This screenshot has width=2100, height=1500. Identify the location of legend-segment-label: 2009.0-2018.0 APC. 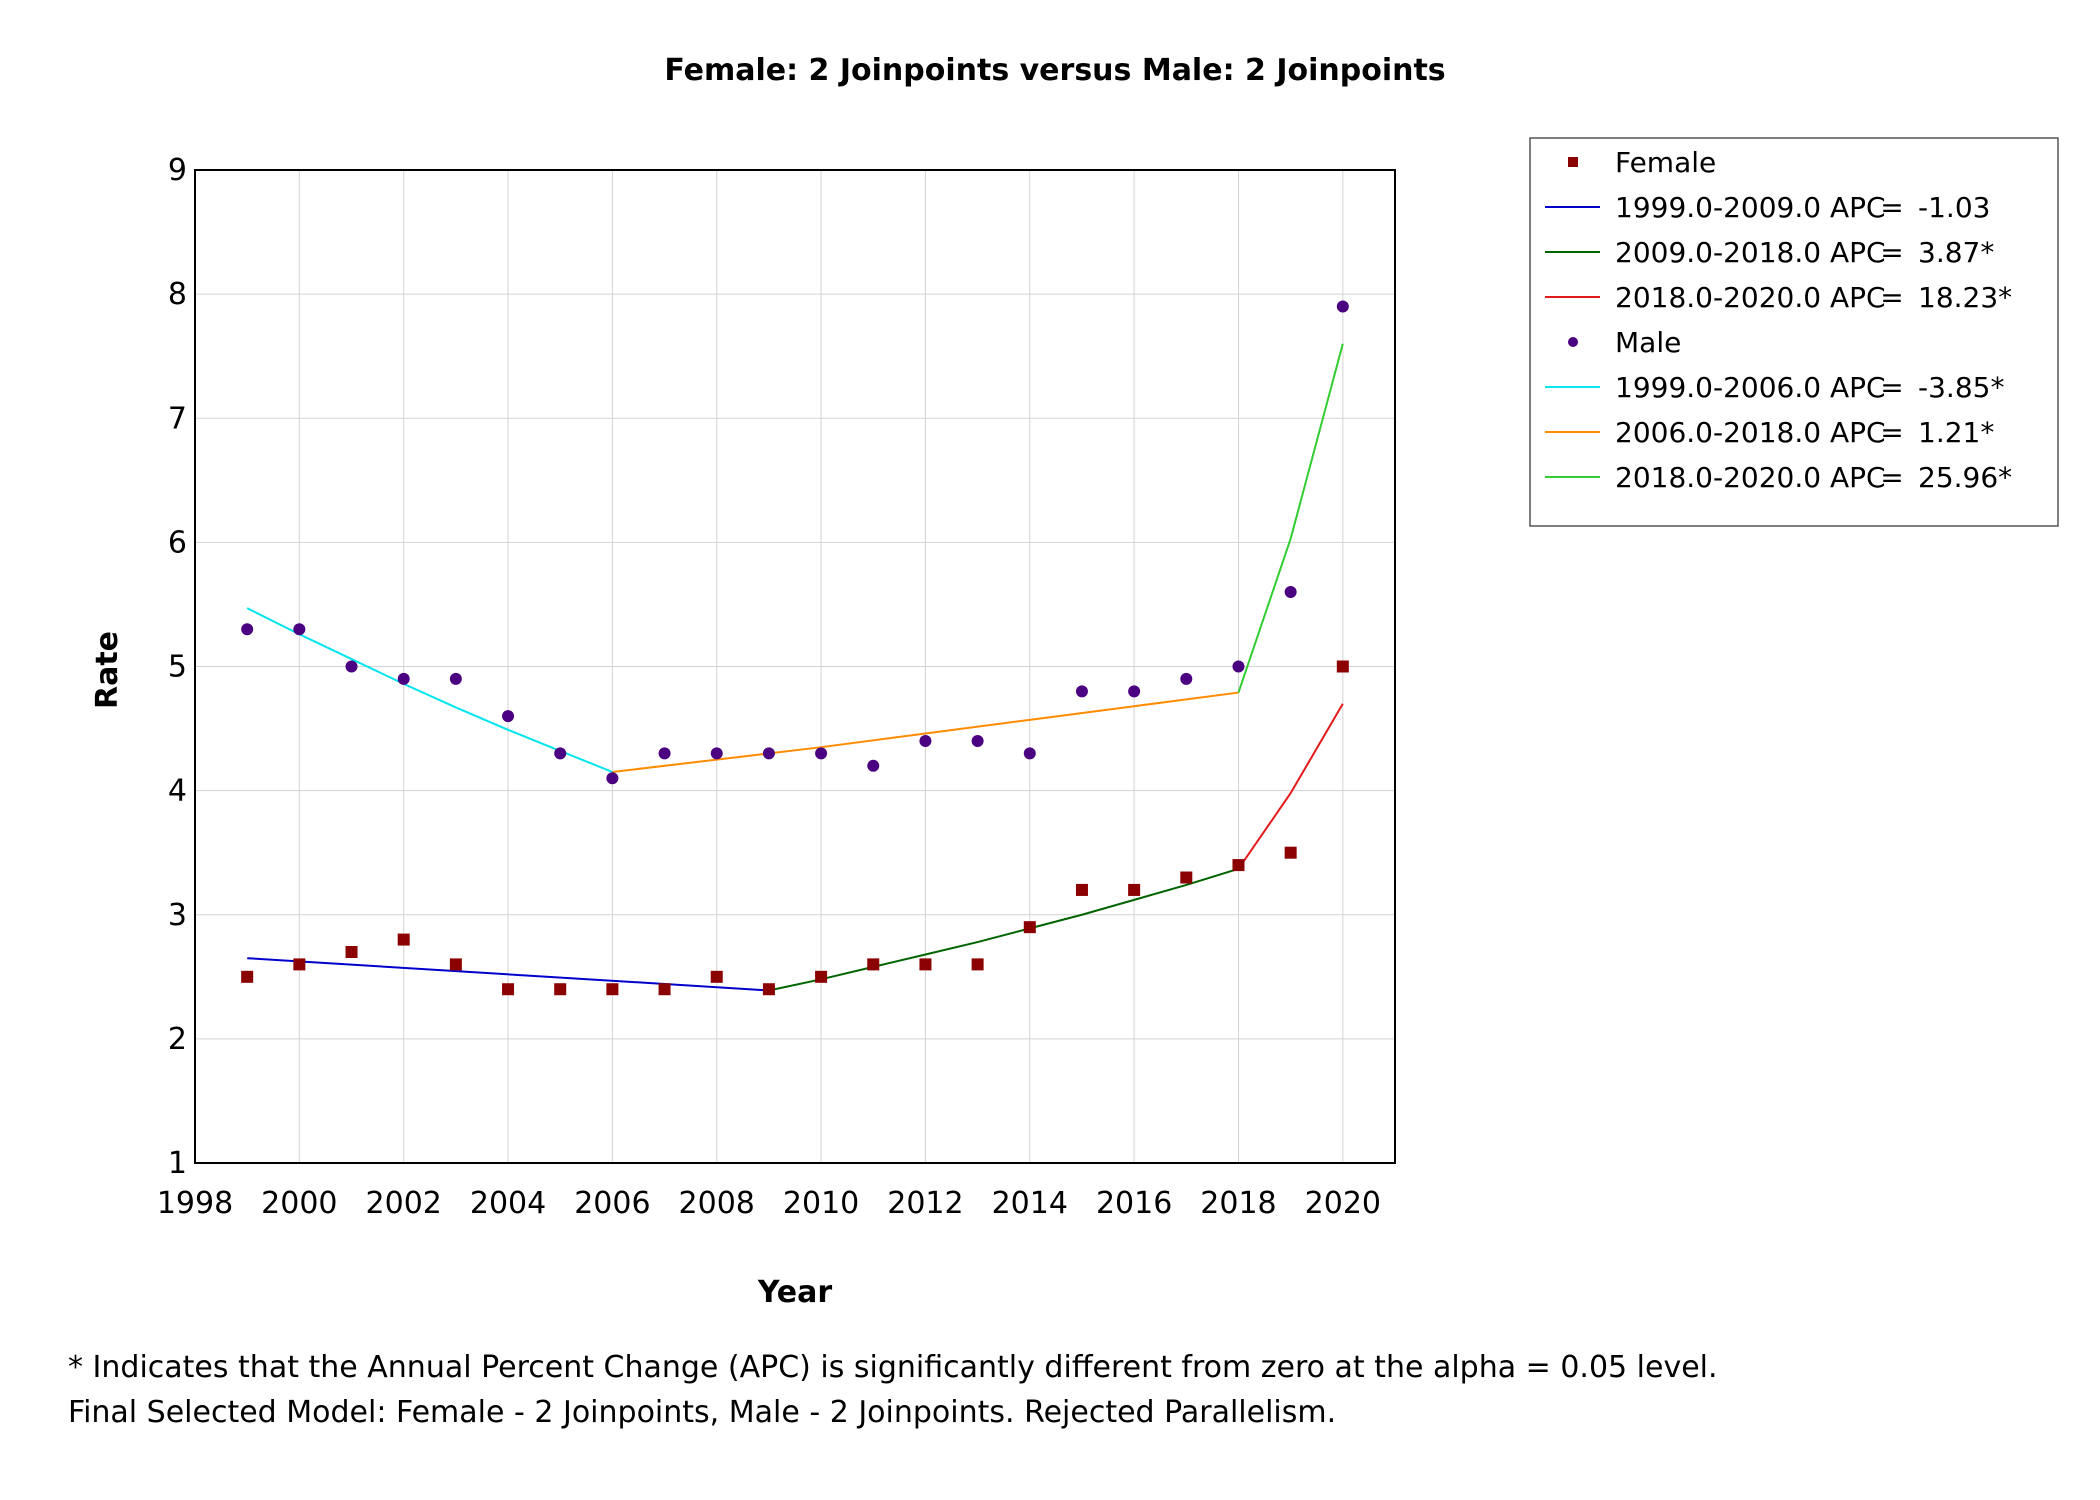
(1750, 252).